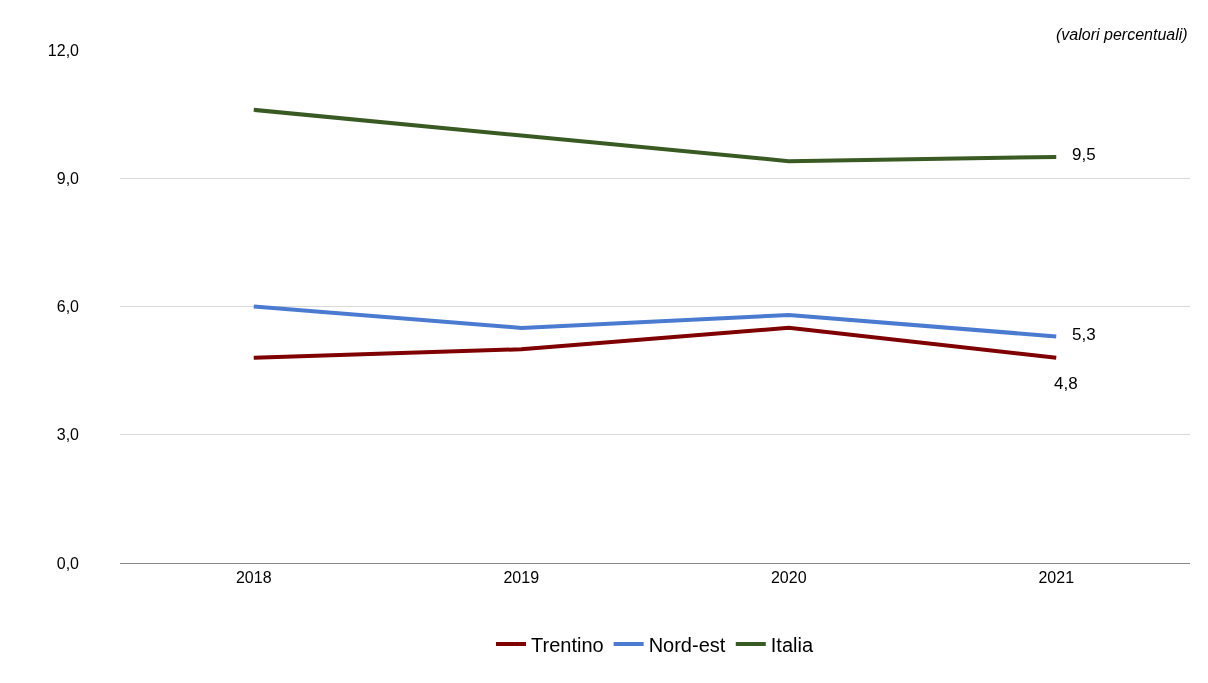 Image resolution: width=1208 pixels, height=683 pixels. Describe the element at coordinates (253, 578) in the screenshot. I see `x-tick-label: 2018` at that location.